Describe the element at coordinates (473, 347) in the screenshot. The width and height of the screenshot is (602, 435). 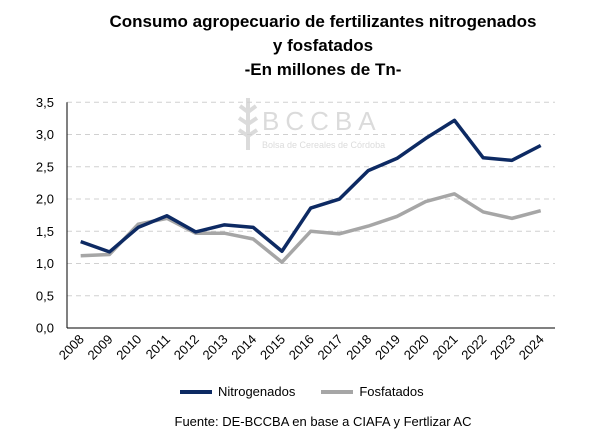
I see `x-tick-label: 2022` at that location.